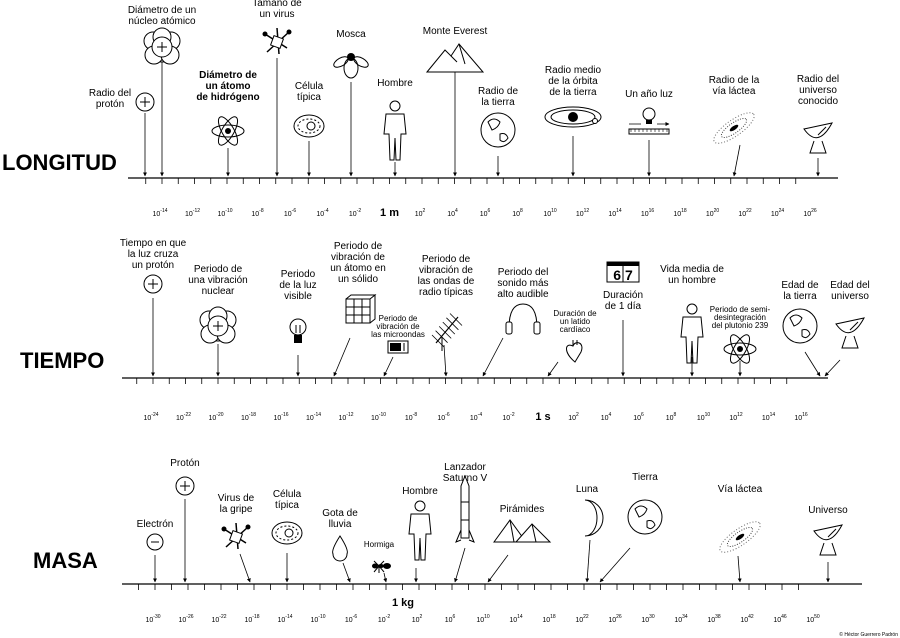  Describe the element at coordinates (403, 603) in the screenshot. I see `unit-label: 1 kg` at that location.